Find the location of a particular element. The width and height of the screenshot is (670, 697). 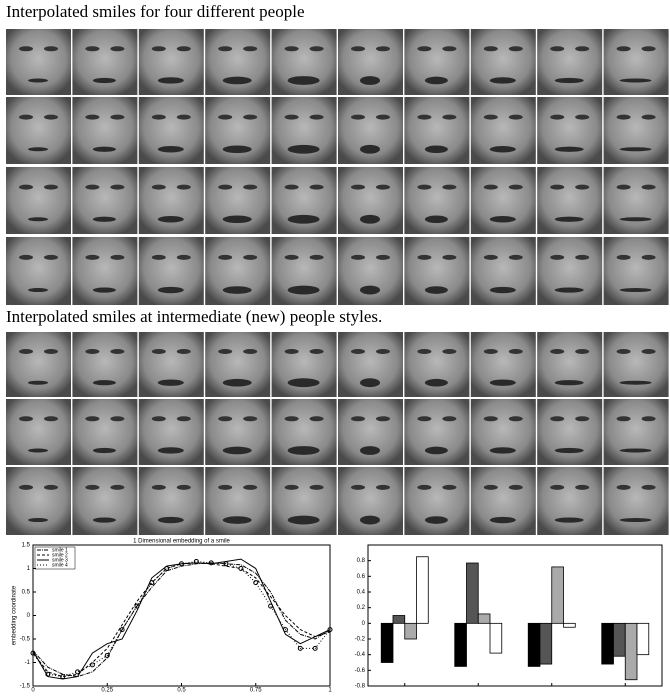

y-tick-label: 1 is located at coordinates (29, 569).